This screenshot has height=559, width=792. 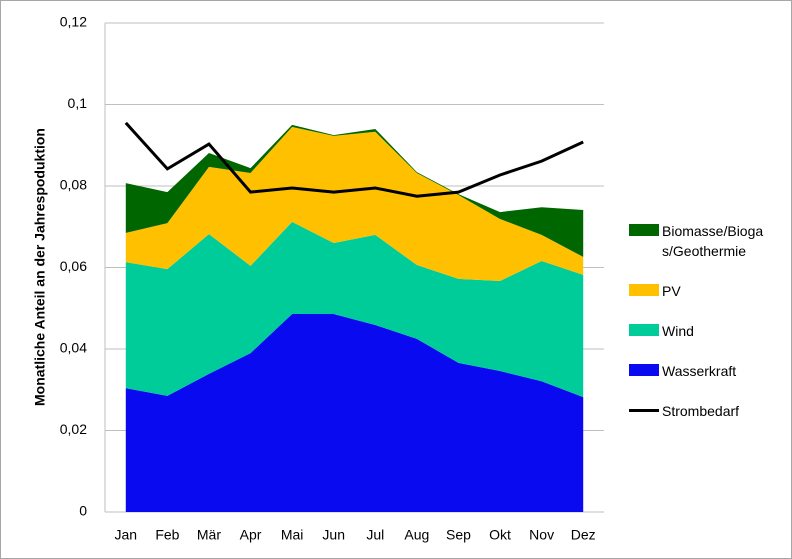 I want to click on line, so click(x=354, y=159).